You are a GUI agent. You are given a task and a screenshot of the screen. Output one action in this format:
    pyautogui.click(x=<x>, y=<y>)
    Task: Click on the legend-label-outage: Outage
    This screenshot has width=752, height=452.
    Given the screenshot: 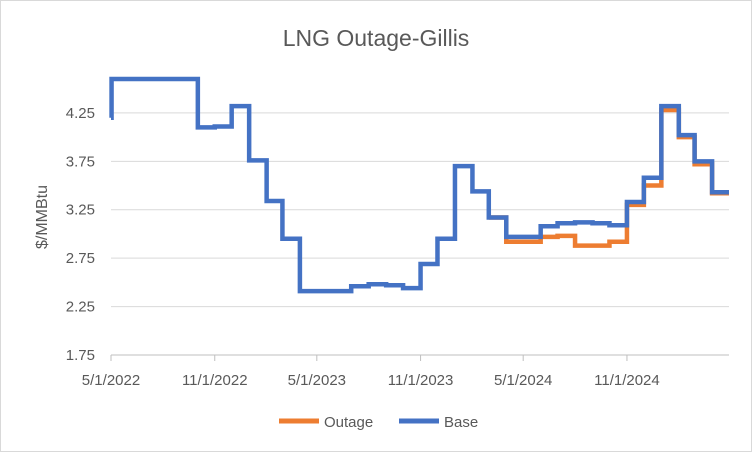 What is the action you would take?
    pyautogui.click(x=348, y=422)
    